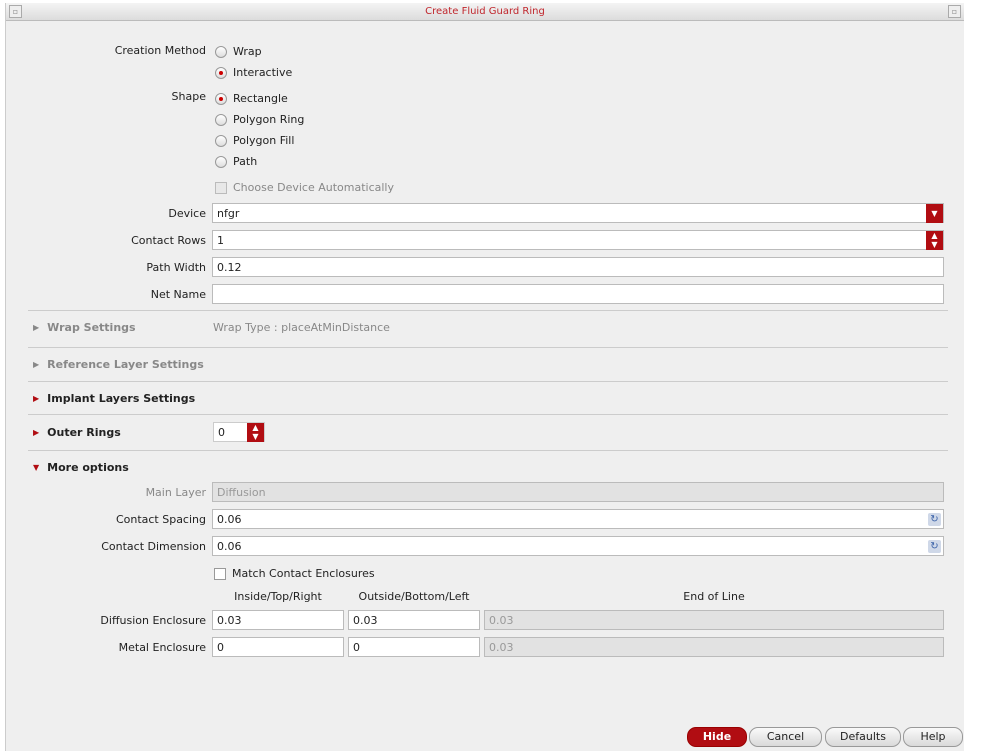 This screenshot has height=754, width=994. Describe the element at coordinates (251, 98) in the screenshot. I see `radio-rectangle: Rectangle` at that location.